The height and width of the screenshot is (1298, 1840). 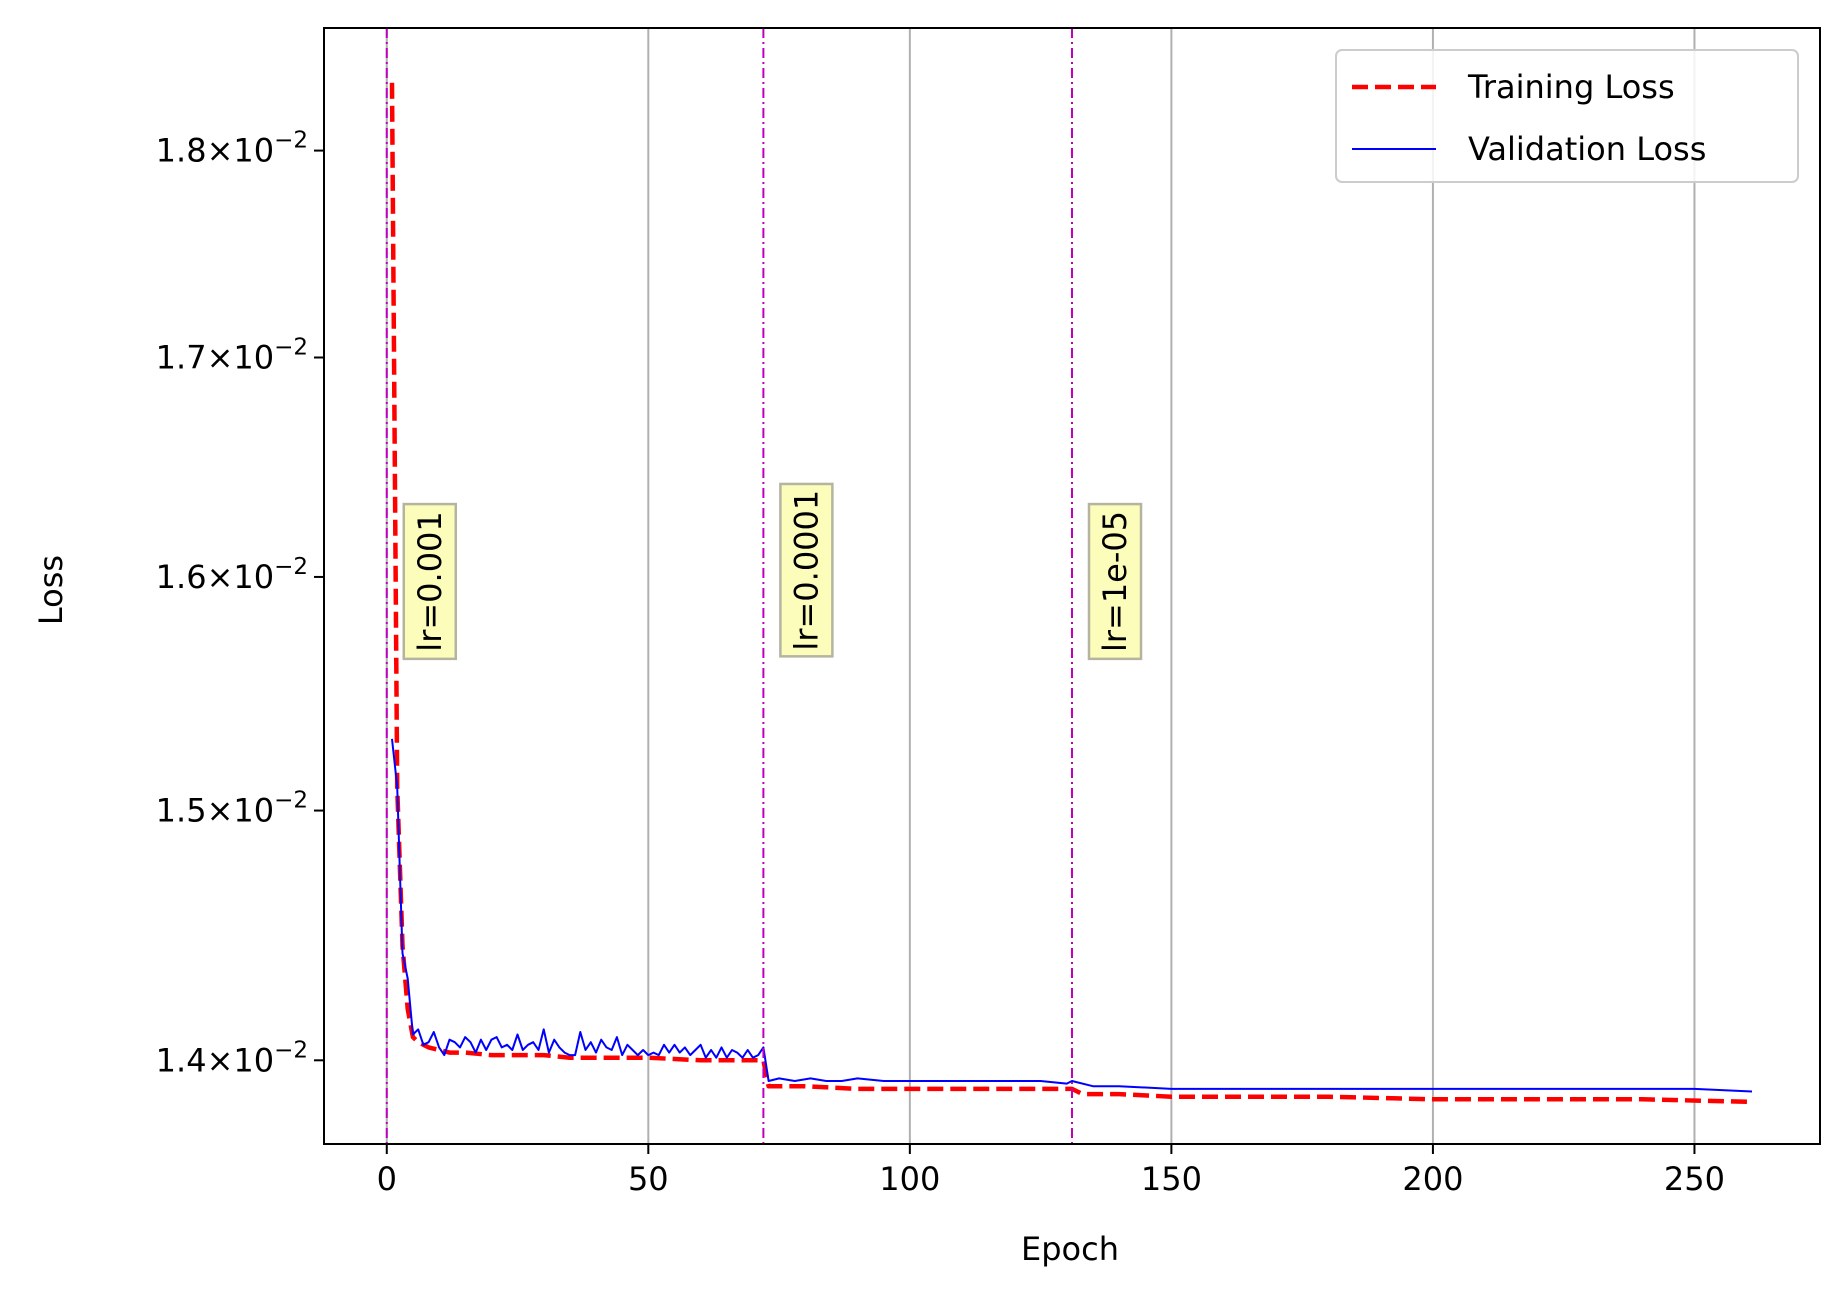 I want to click on x-tick-label: 200, so click(x=1432, y=1179).